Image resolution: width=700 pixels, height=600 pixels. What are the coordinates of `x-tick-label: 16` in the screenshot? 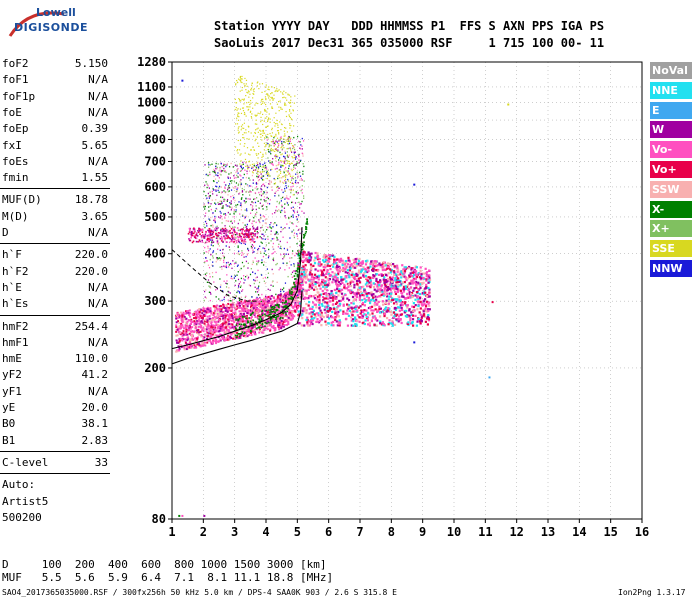 It's located at (642, 532).